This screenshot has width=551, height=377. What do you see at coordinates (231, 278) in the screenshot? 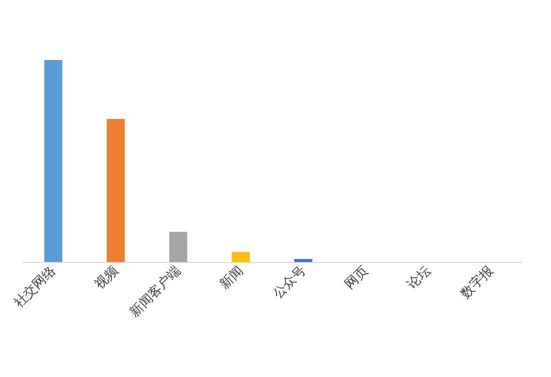
I see `x-tick-label: 新闻` at bounding box center [231, 278].